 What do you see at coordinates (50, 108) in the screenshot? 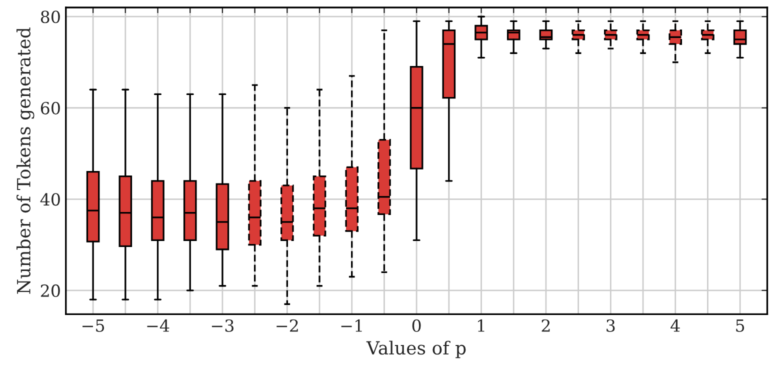
I see `y-tick-label: 60` at bounding box center [50, 108].